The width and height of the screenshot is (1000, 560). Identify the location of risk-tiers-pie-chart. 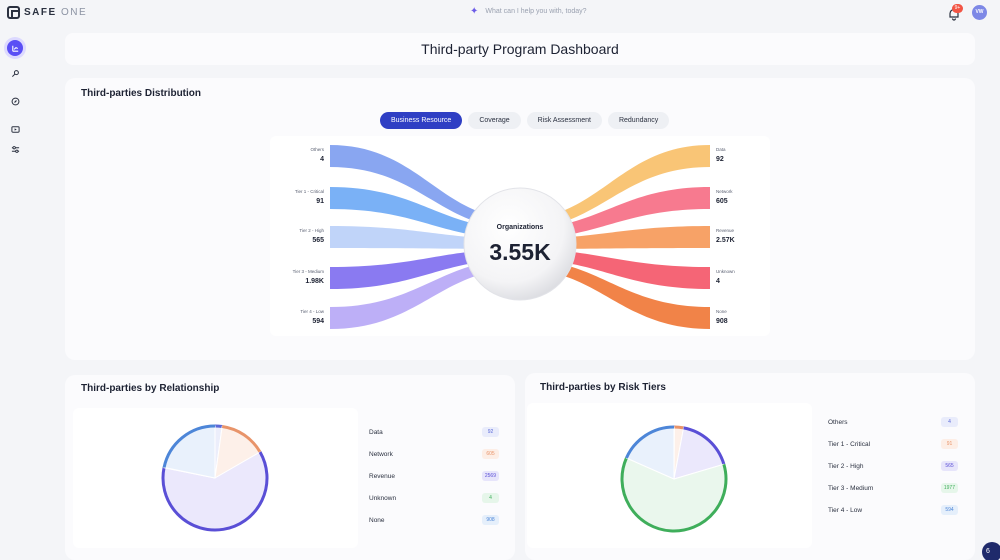
(674, 479).